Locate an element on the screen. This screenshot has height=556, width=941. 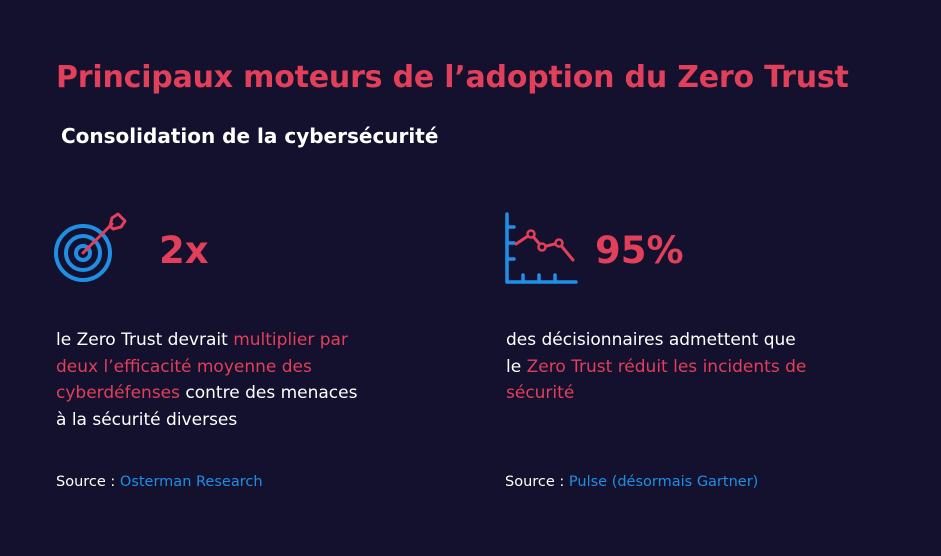
desc-text: le is located at coordinates (516, 366).